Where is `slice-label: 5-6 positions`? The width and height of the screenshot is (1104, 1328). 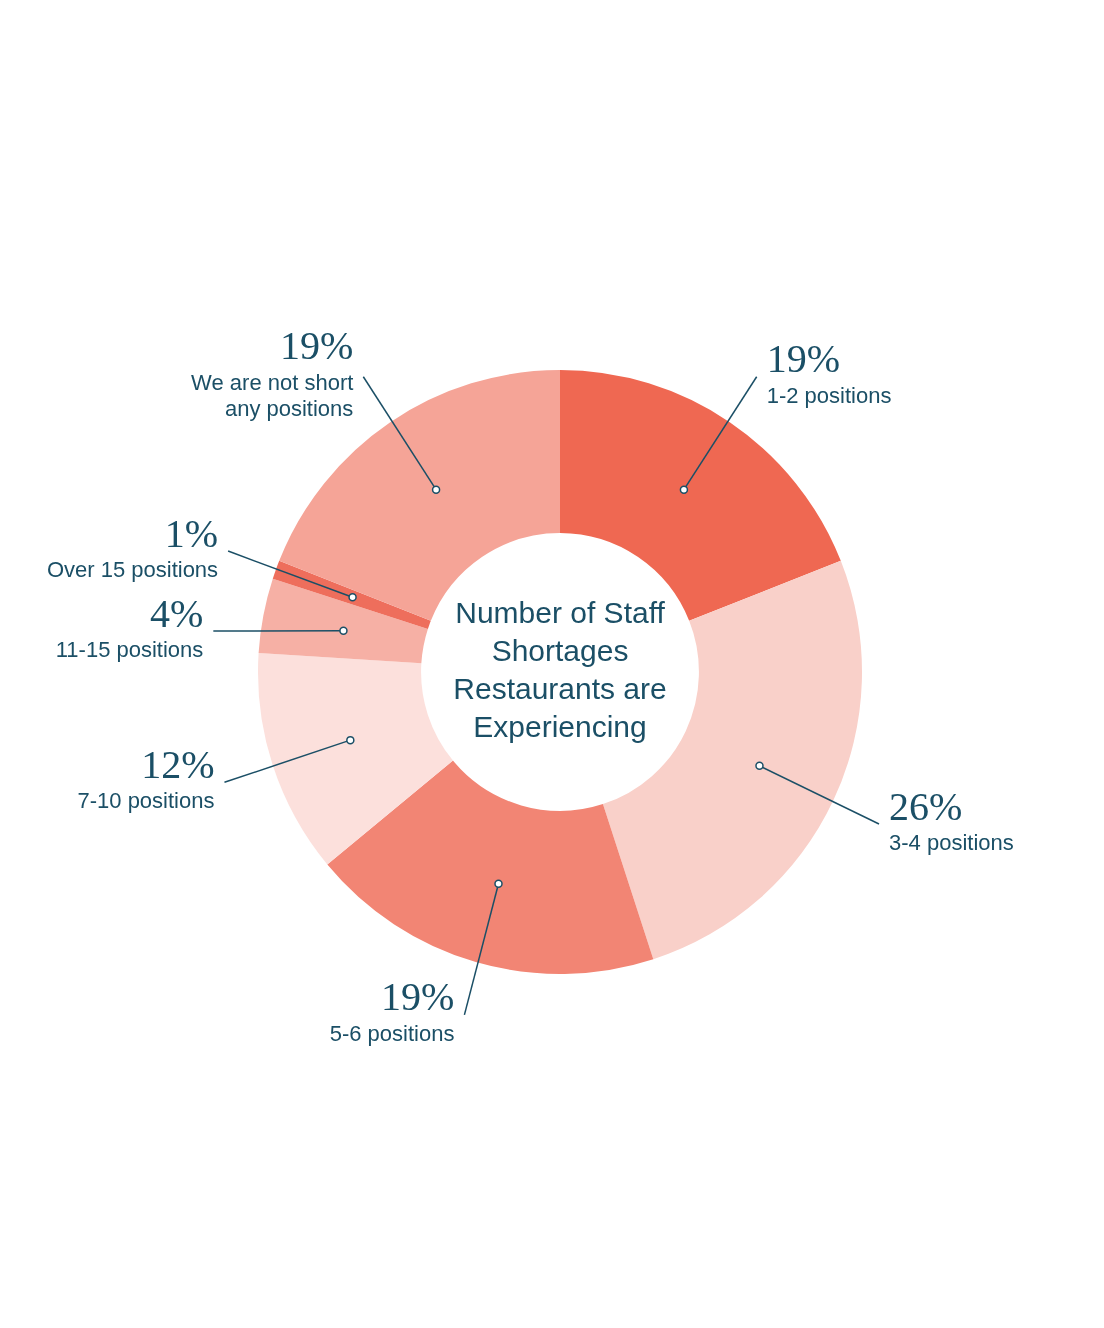 slice-label: 5-6 positions is located at coordinates (392, 1033).